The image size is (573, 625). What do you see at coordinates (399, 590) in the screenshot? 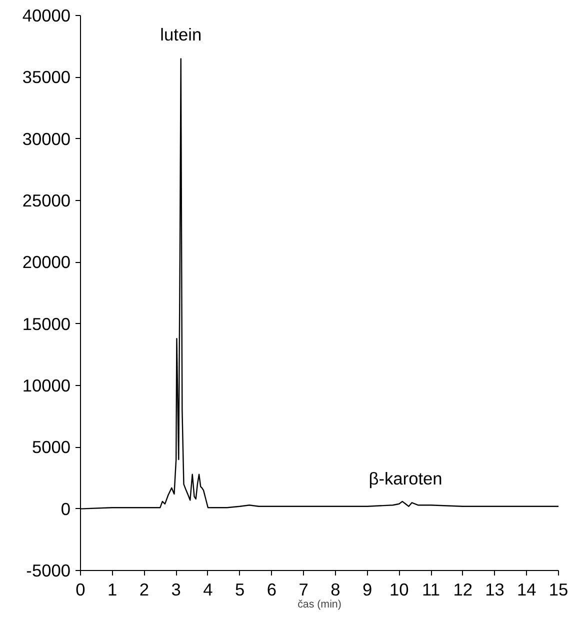
I see `x-tick-label: 10` at bounding box center [399, 590].